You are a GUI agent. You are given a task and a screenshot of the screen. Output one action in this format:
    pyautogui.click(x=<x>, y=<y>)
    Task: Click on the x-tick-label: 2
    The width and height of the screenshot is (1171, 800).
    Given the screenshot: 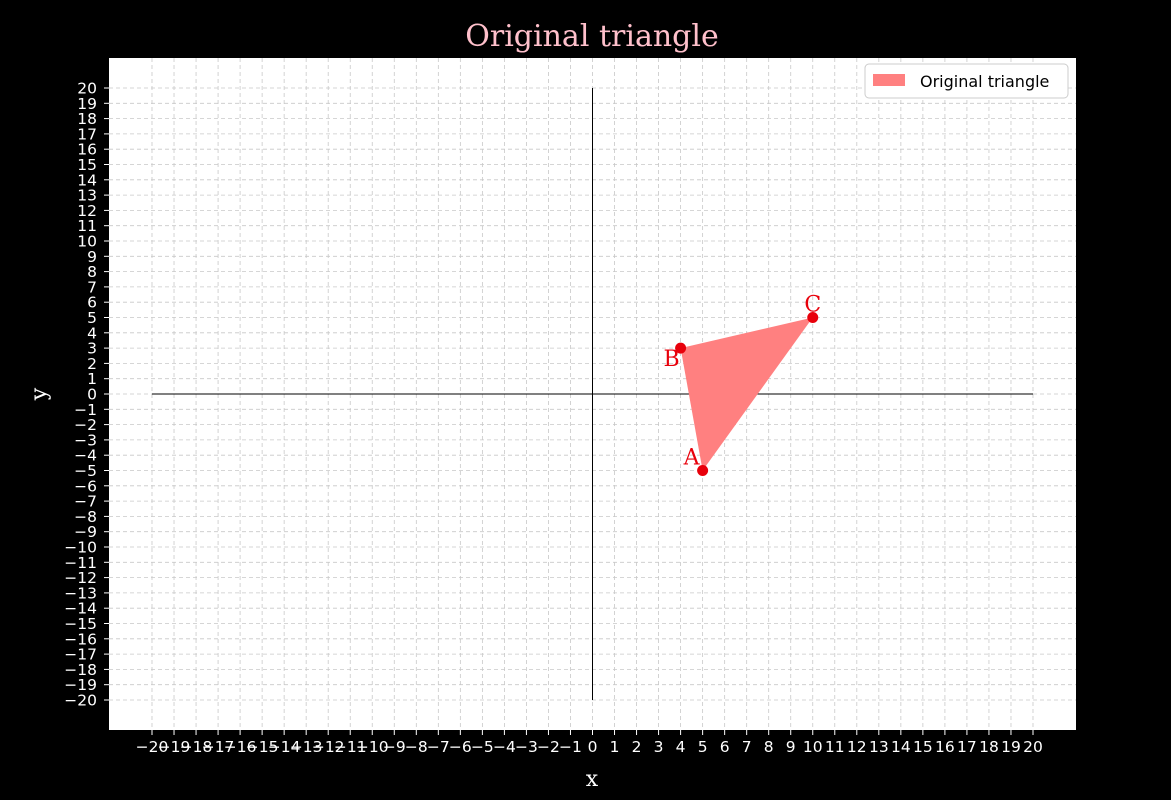 What is the action you would take?
    pyautogui.click(x=637, y=747)
    